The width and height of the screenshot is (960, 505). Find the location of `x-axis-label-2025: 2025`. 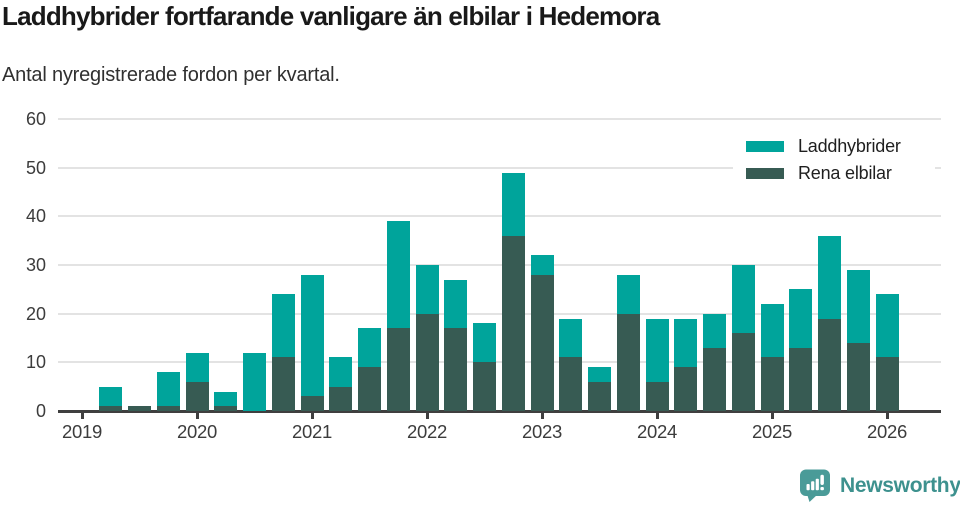

x-axis-label-2025: 2025 is located at coordinates (772, 431).